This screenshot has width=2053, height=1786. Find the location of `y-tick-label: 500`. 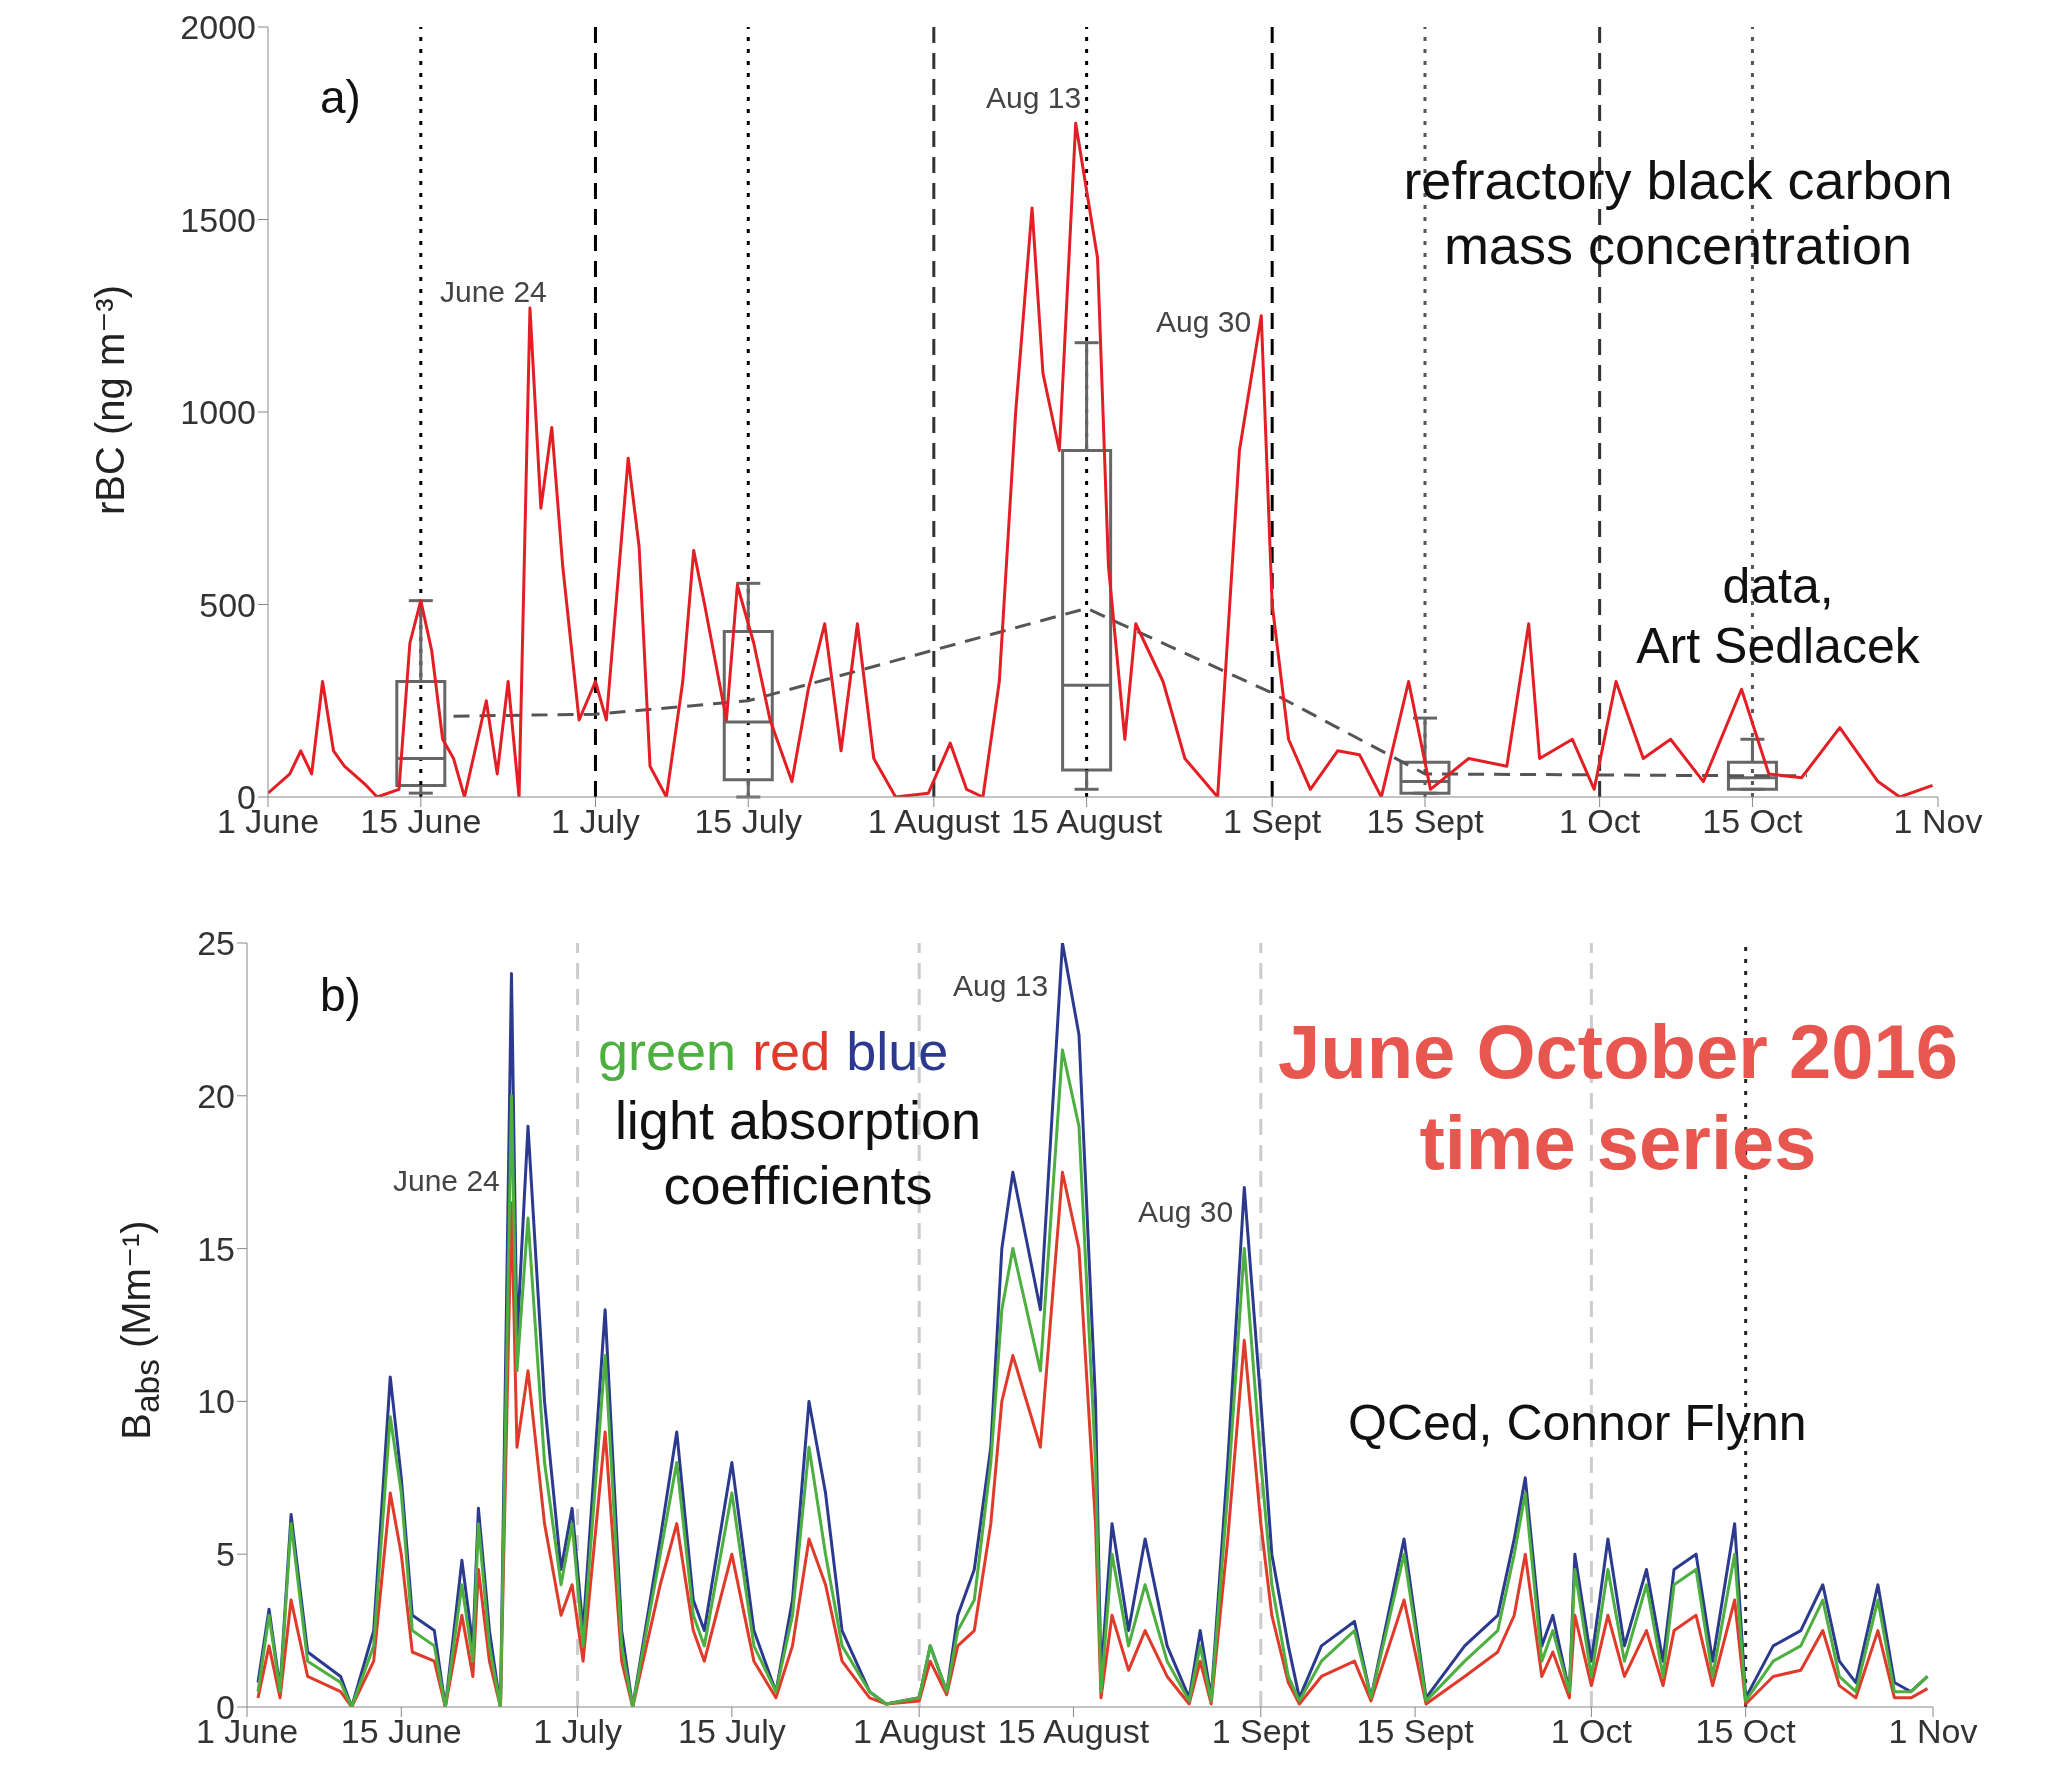

y-tick-label: 500 is located at coordinates (227, 604).